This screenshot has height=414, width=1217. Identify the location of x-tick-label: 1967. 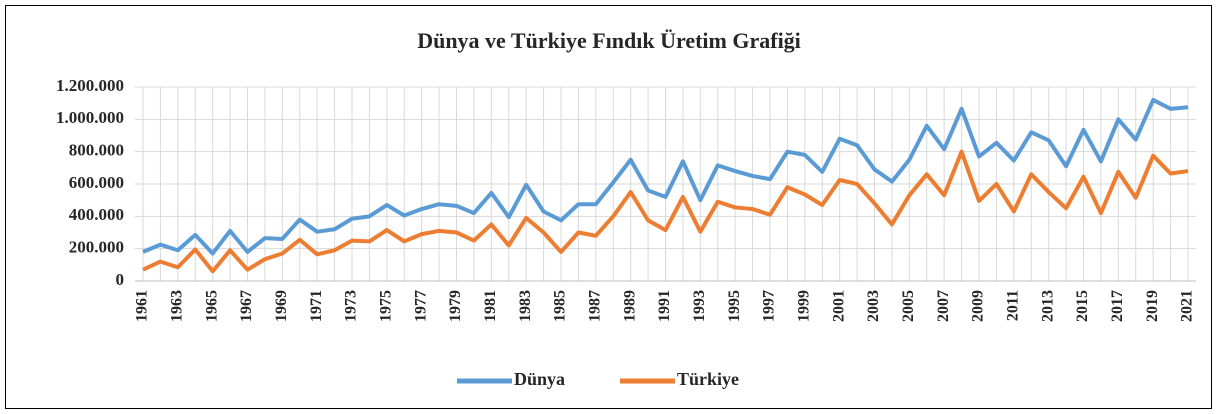
(246, 306).